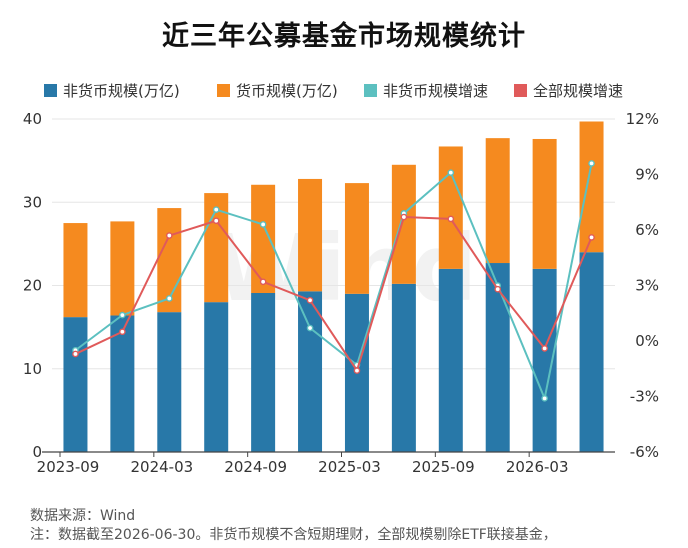  Describe the element at coordinates (647, 230) in the screenshot. I see `y-right-tick-label: 6%` at that location.